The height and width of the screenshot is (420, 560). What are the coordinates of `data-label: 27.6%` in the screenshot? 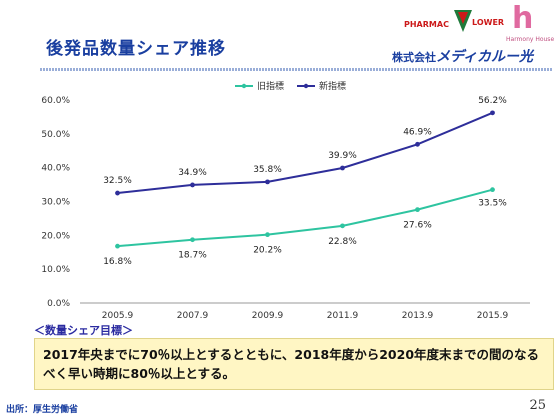 It's located at (417, 226).